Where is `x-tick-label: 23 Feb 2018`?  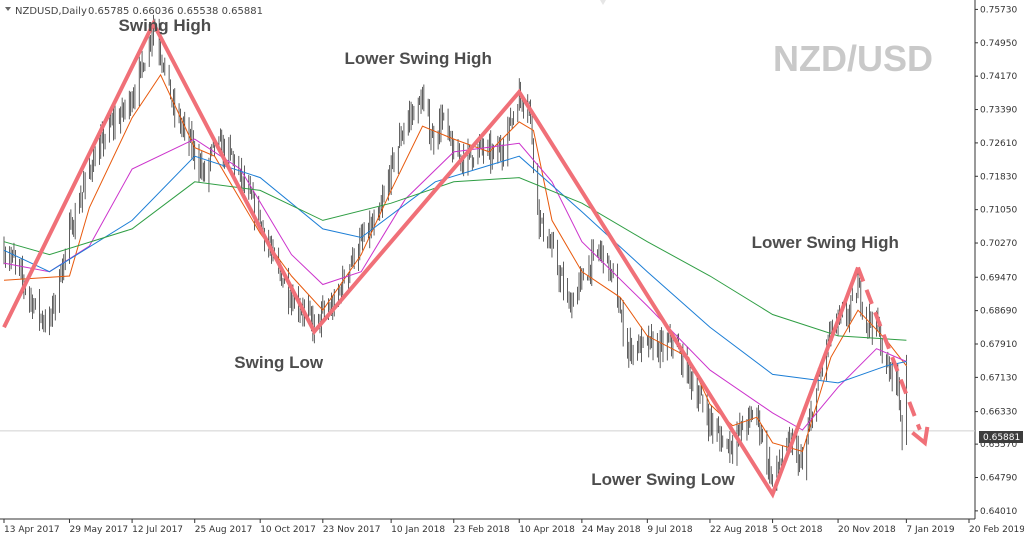
x-tick-label: 23 Feb 2018 is located at coordinates (482, 530).